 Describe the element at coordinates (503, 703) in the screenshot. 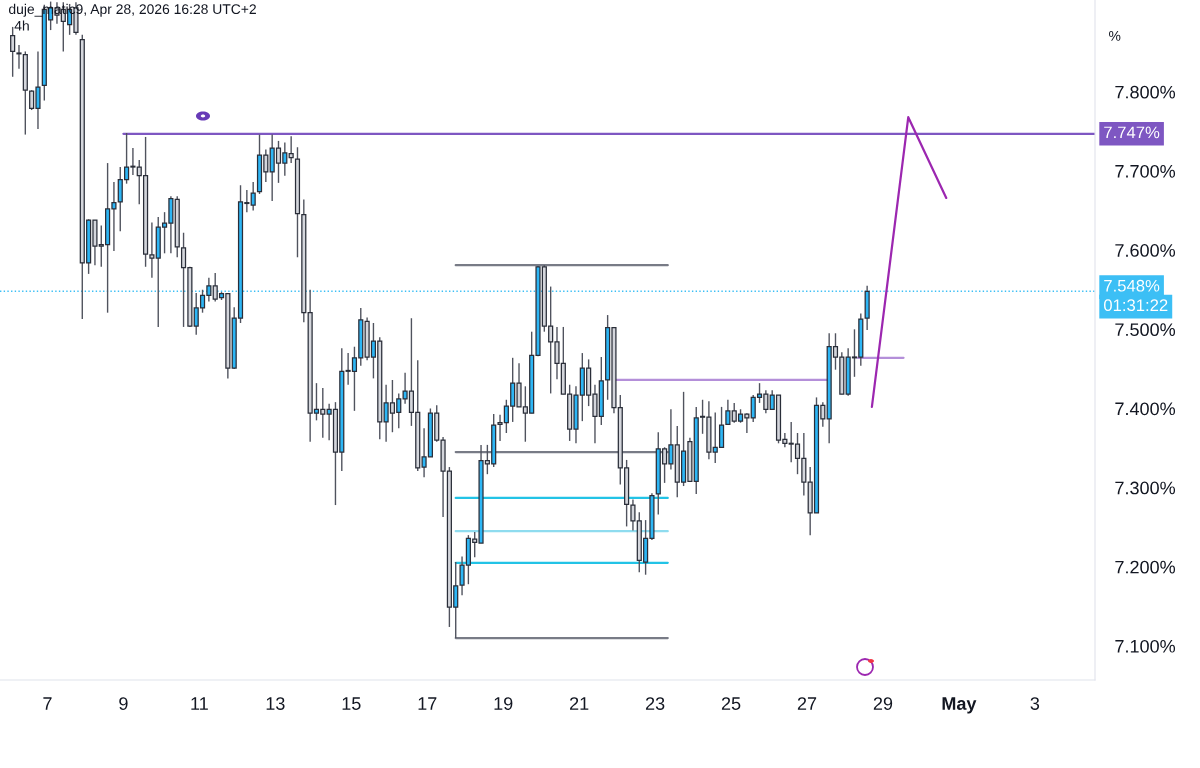

I see `x-tick-label: 19` at that location.